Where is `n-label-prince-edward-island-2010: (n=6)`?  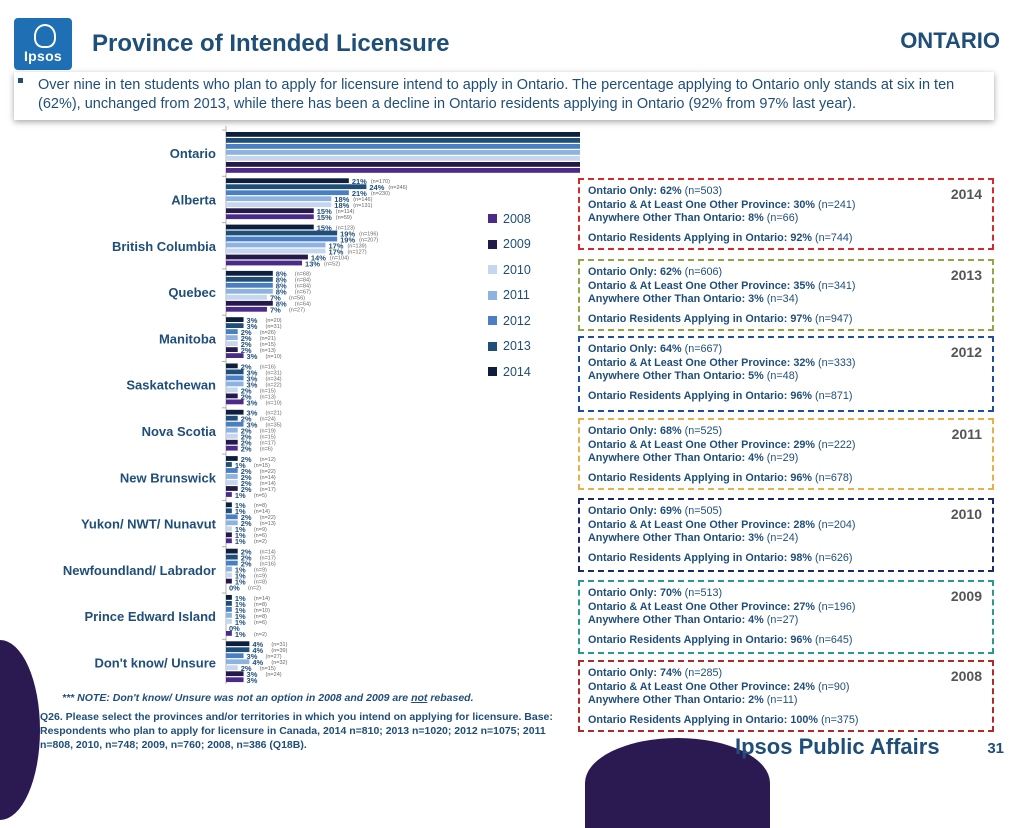
n-label-prince-edward-island-2010: (n=6) is located at coordinates (260, 623).